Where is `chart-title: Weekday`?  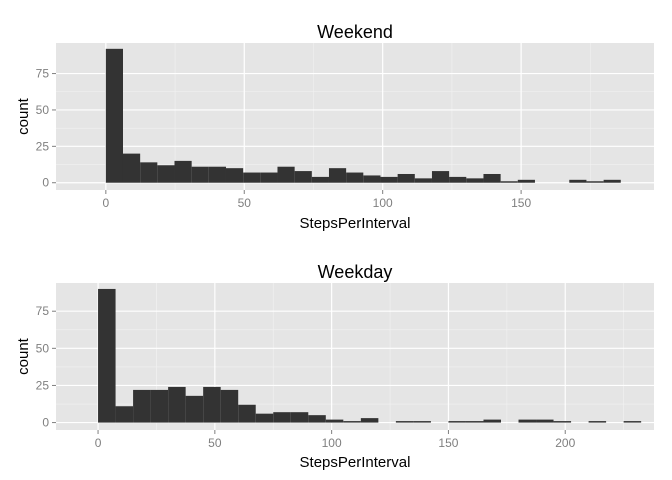
chart-title: Weekday is located at coordinates (355, 272).